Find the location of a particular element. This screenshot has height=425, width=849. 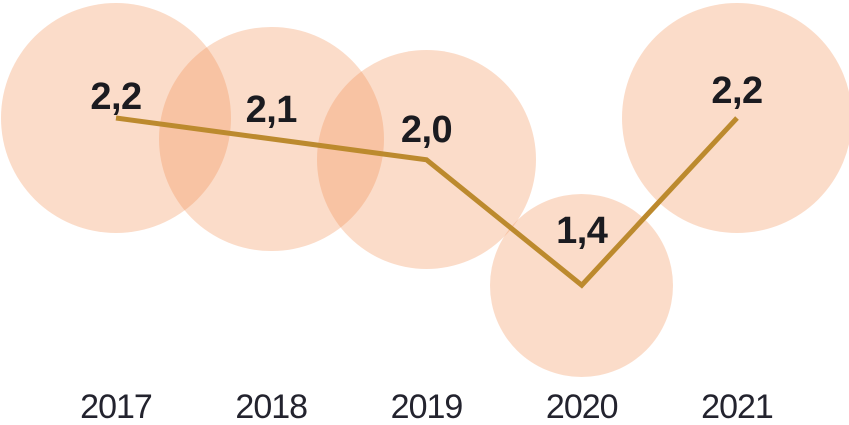

value-label-2020: 1,4 is located at coordinates (582, 231).